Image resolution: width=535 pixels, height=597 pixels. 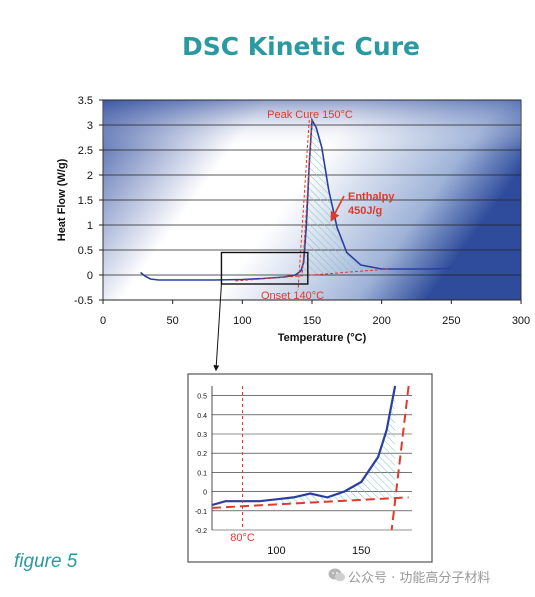 I want to click on inset-y-tick-label: 0.4, so click(x=202, y=416).